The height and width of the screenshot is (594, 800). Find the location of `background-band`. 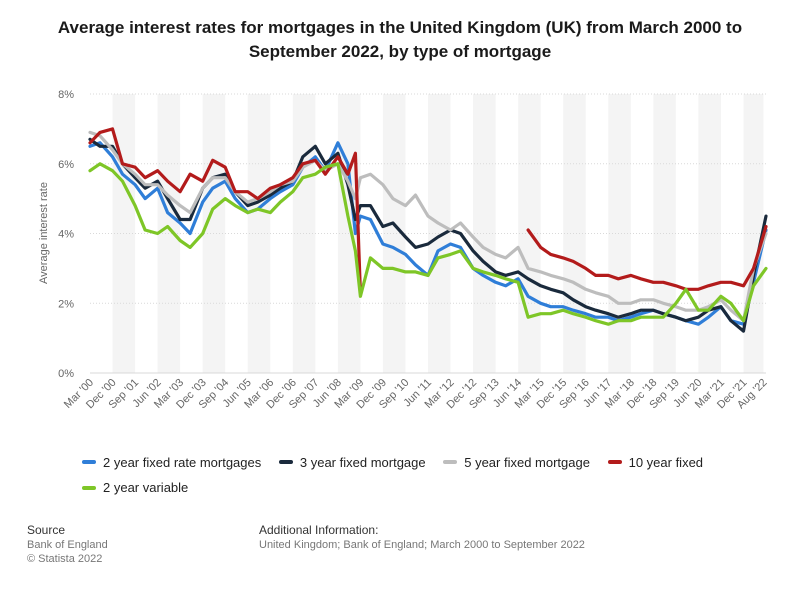

background-band is located at coordinates (304, 233).